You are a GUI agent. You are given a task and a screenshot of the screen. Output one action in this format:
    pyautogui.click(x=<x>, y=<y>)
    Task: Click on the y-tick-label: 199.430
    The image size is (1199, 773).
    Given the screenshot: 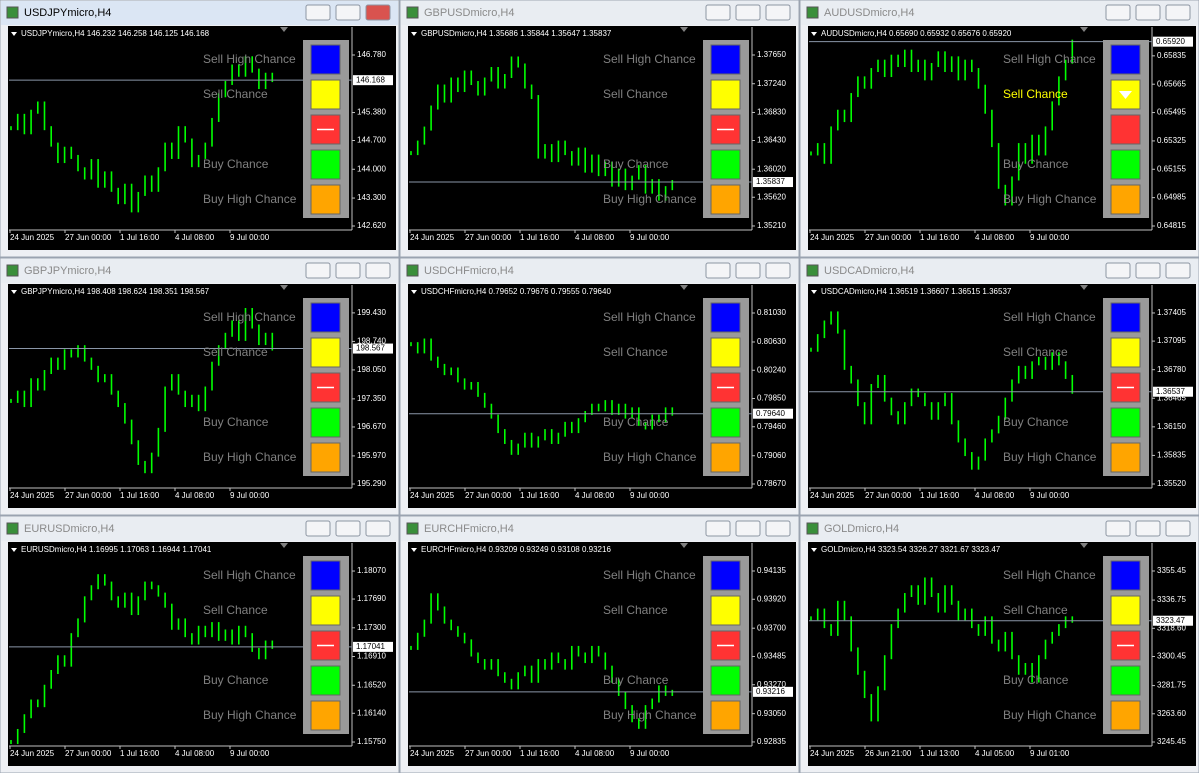 What is the action you would take?
    pyautogui.click(x=371, y=312)
    